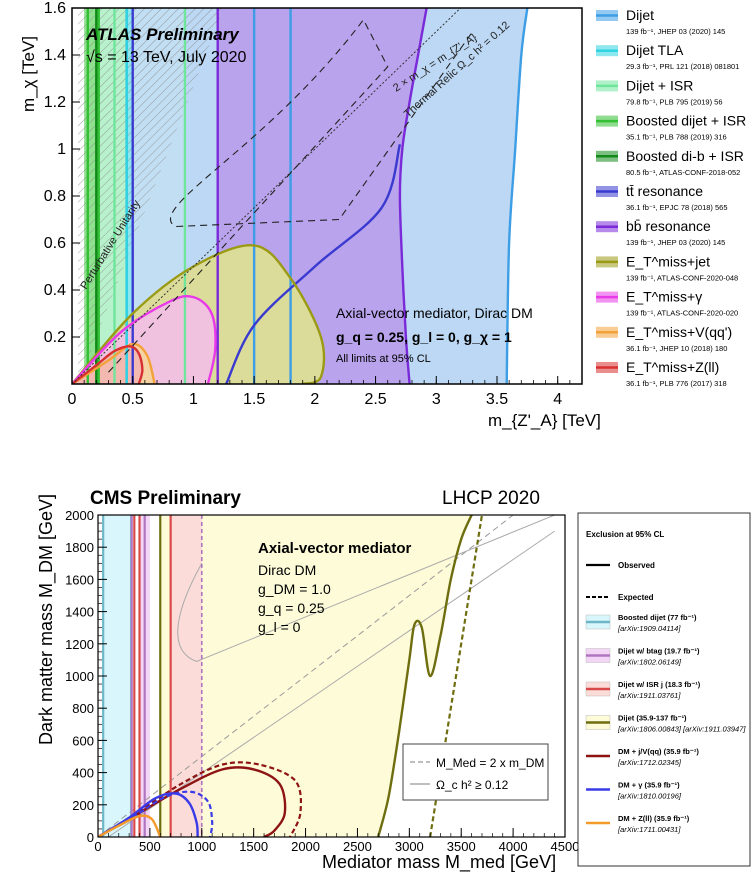 Image resolution: width=756 pixels, height=880 pixels. I want to click on cms-legend-ref: [arXiv:1911.03761], so click(649, 695).